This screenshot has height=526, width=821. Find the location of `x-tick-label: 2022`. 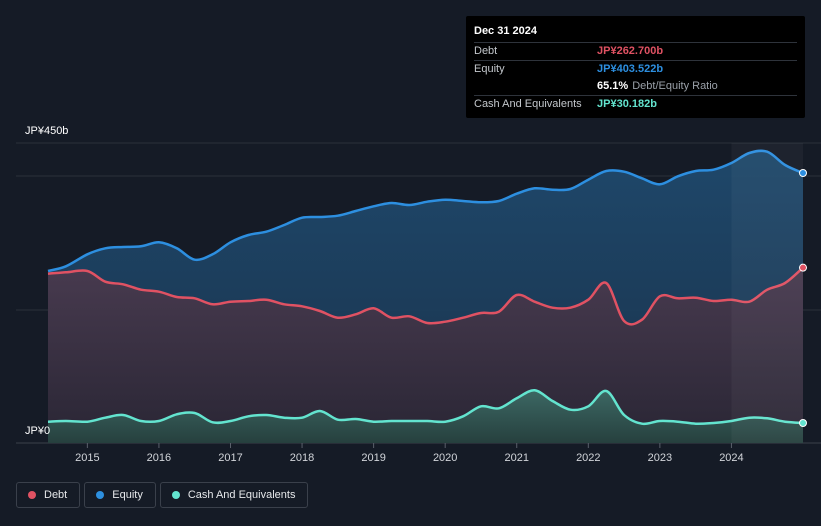

x-tick-label: 2022 is located at coordinates (588, 458).